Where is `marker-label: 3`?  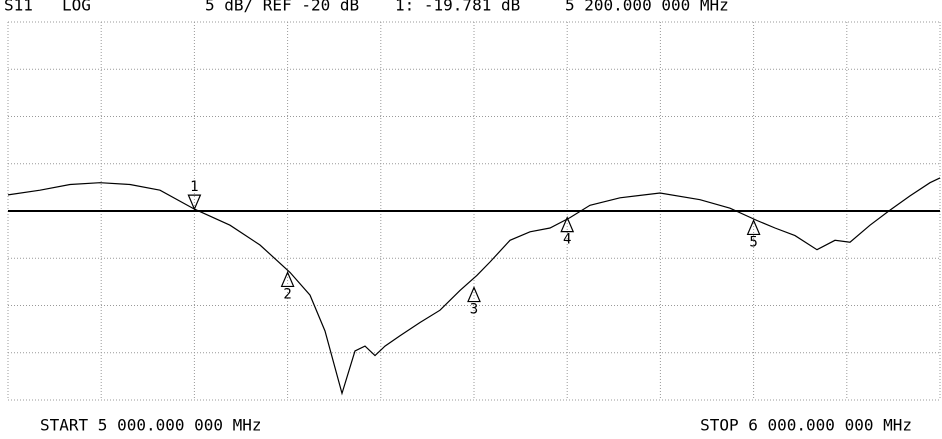 marker-label: 3 is located at coordinates (474, 310).